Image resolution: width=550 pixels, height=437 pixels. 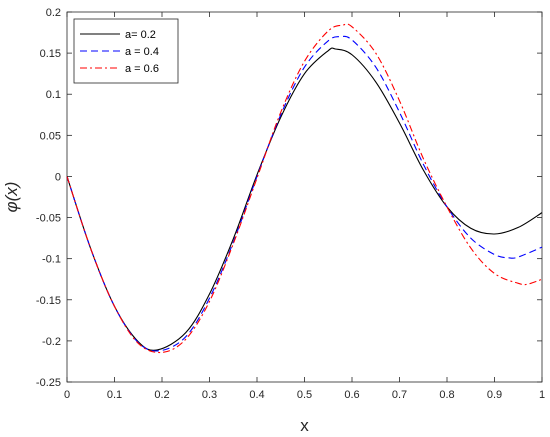 I want to click on x-tick-label: 0.8, so click(x=446, y=395).